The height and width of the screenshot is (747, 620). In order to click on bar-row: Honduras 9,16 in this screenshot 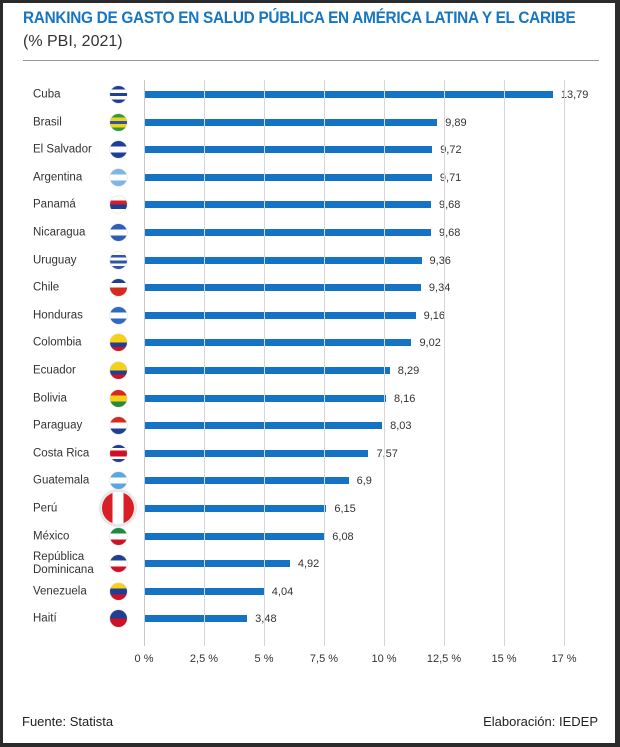, I will do `click(309, 316)`.